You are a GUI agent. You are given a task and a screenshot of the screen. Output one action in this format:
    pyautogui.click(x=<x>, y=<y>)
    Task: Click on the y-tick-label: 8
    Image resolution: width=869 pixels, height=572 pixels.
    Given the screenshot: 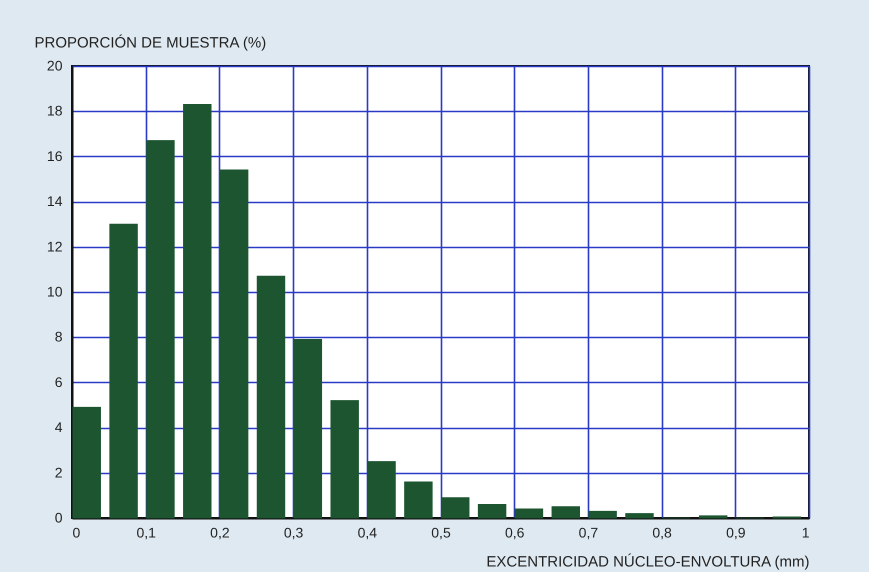 What is the action you would take?
    pyautogui.click(x=58, y=336)
    